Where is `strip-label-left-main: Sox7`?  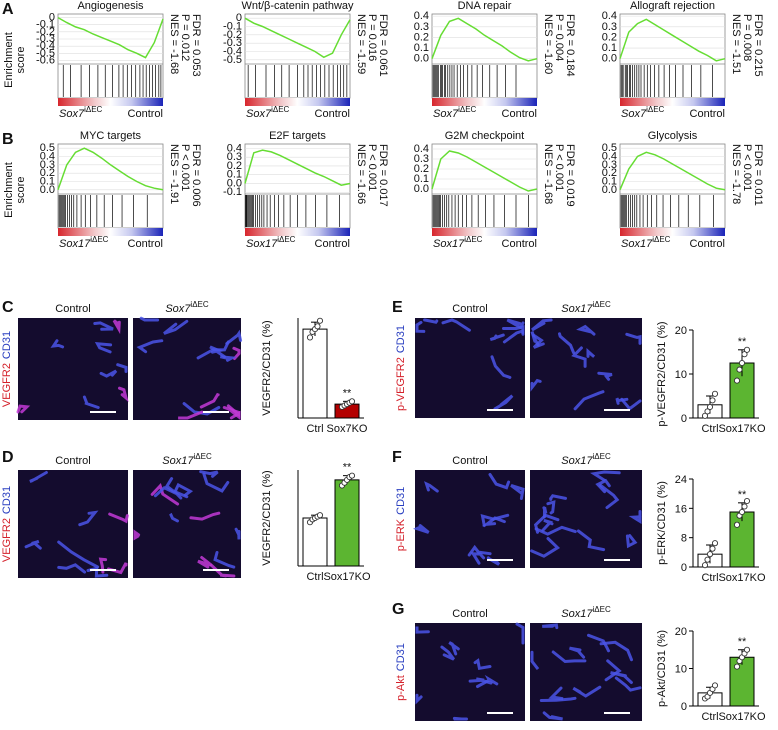 strip-label-left-main: Sox7 is located at coordinates (446, 114).